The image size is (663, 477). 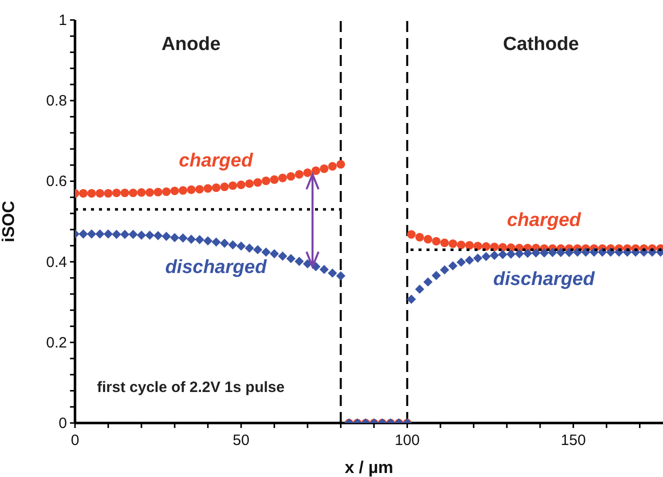 What do you see at coordinates (62, 423) in the screenshot?
I see `y-tick-label: 0` at bounding box center [62, 423].